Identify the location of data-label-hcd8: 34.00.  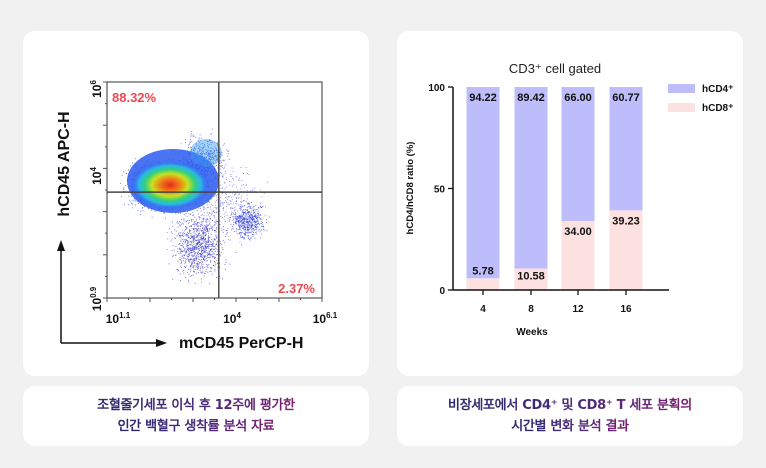
(578, 232).